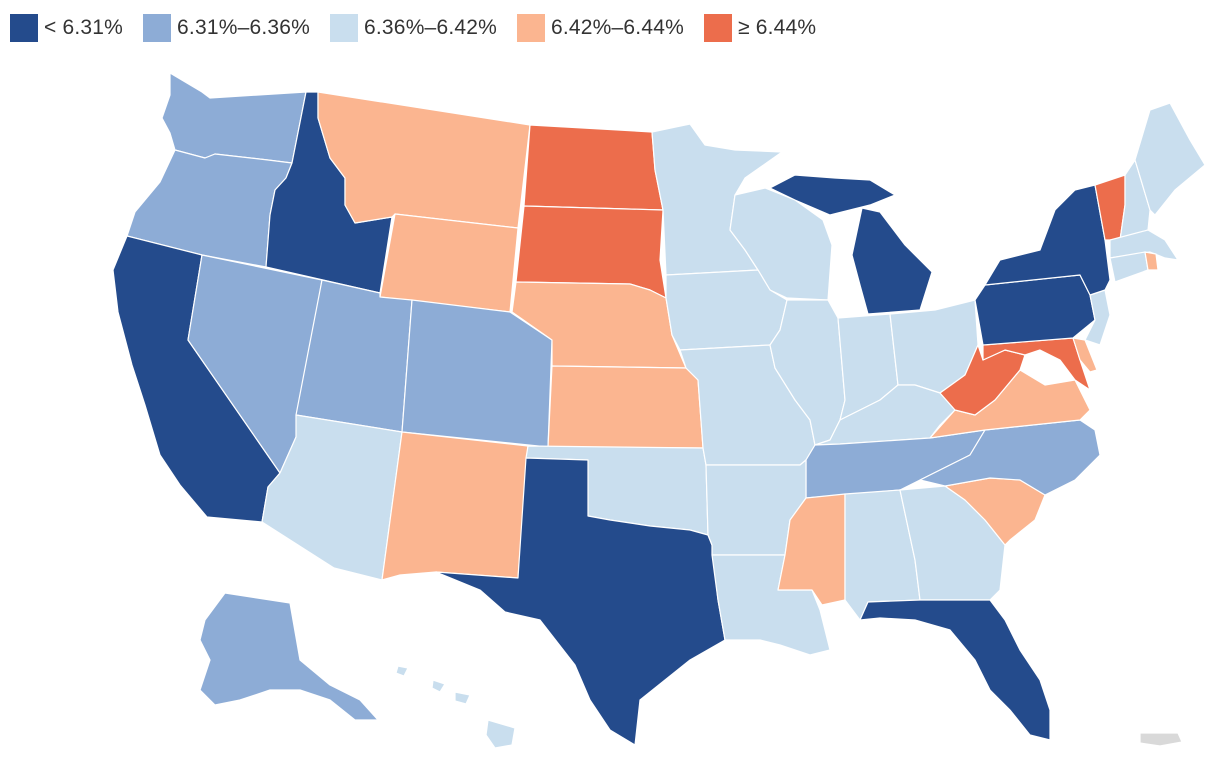  What do you see at coordinates (477, 373) in the screenshot?
I see `state-colorado` at bounding box center [477, 373].